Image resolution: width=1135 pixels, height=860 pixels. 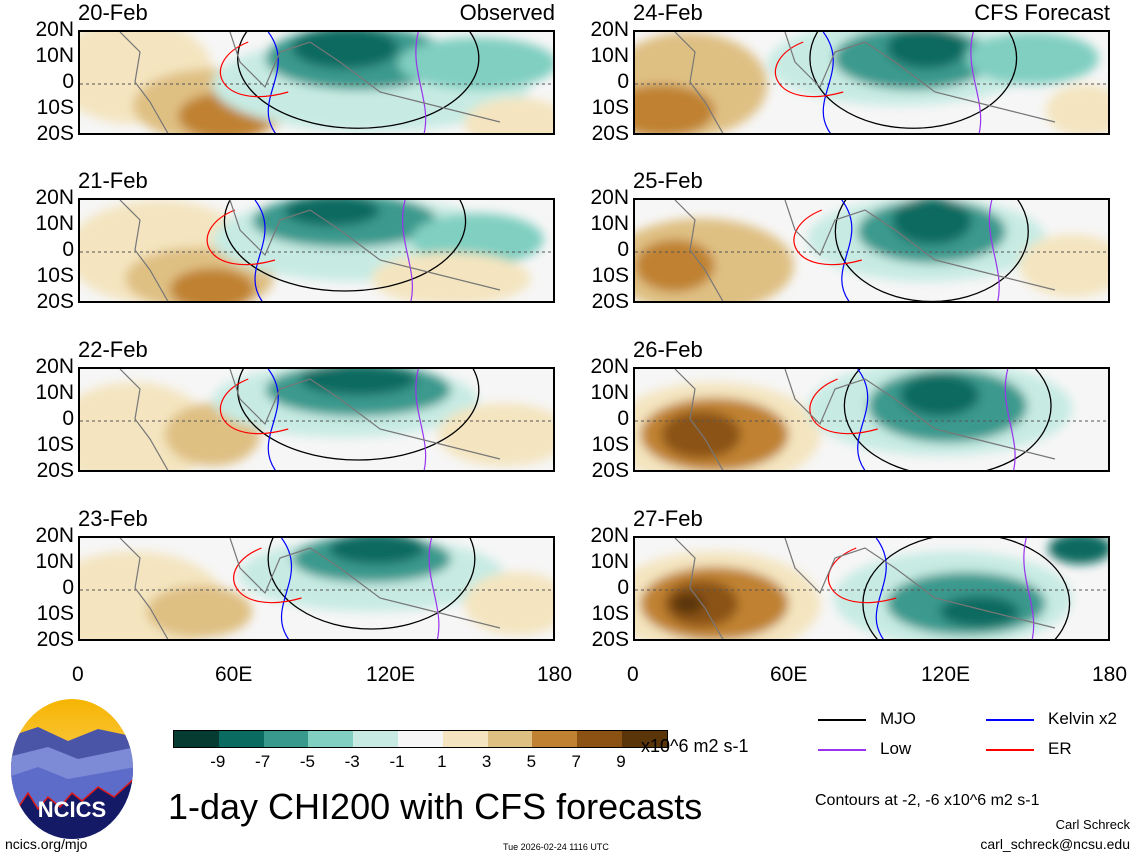 I want to click on panel-date: 27-Feb, so click(x=668, y=518).